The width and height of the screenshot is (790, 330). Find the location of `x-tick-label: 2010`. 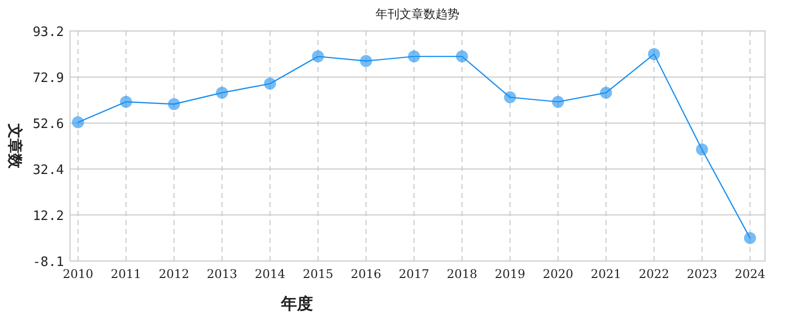

x-tick-label: 2010 is located at coordinates (78, 274).